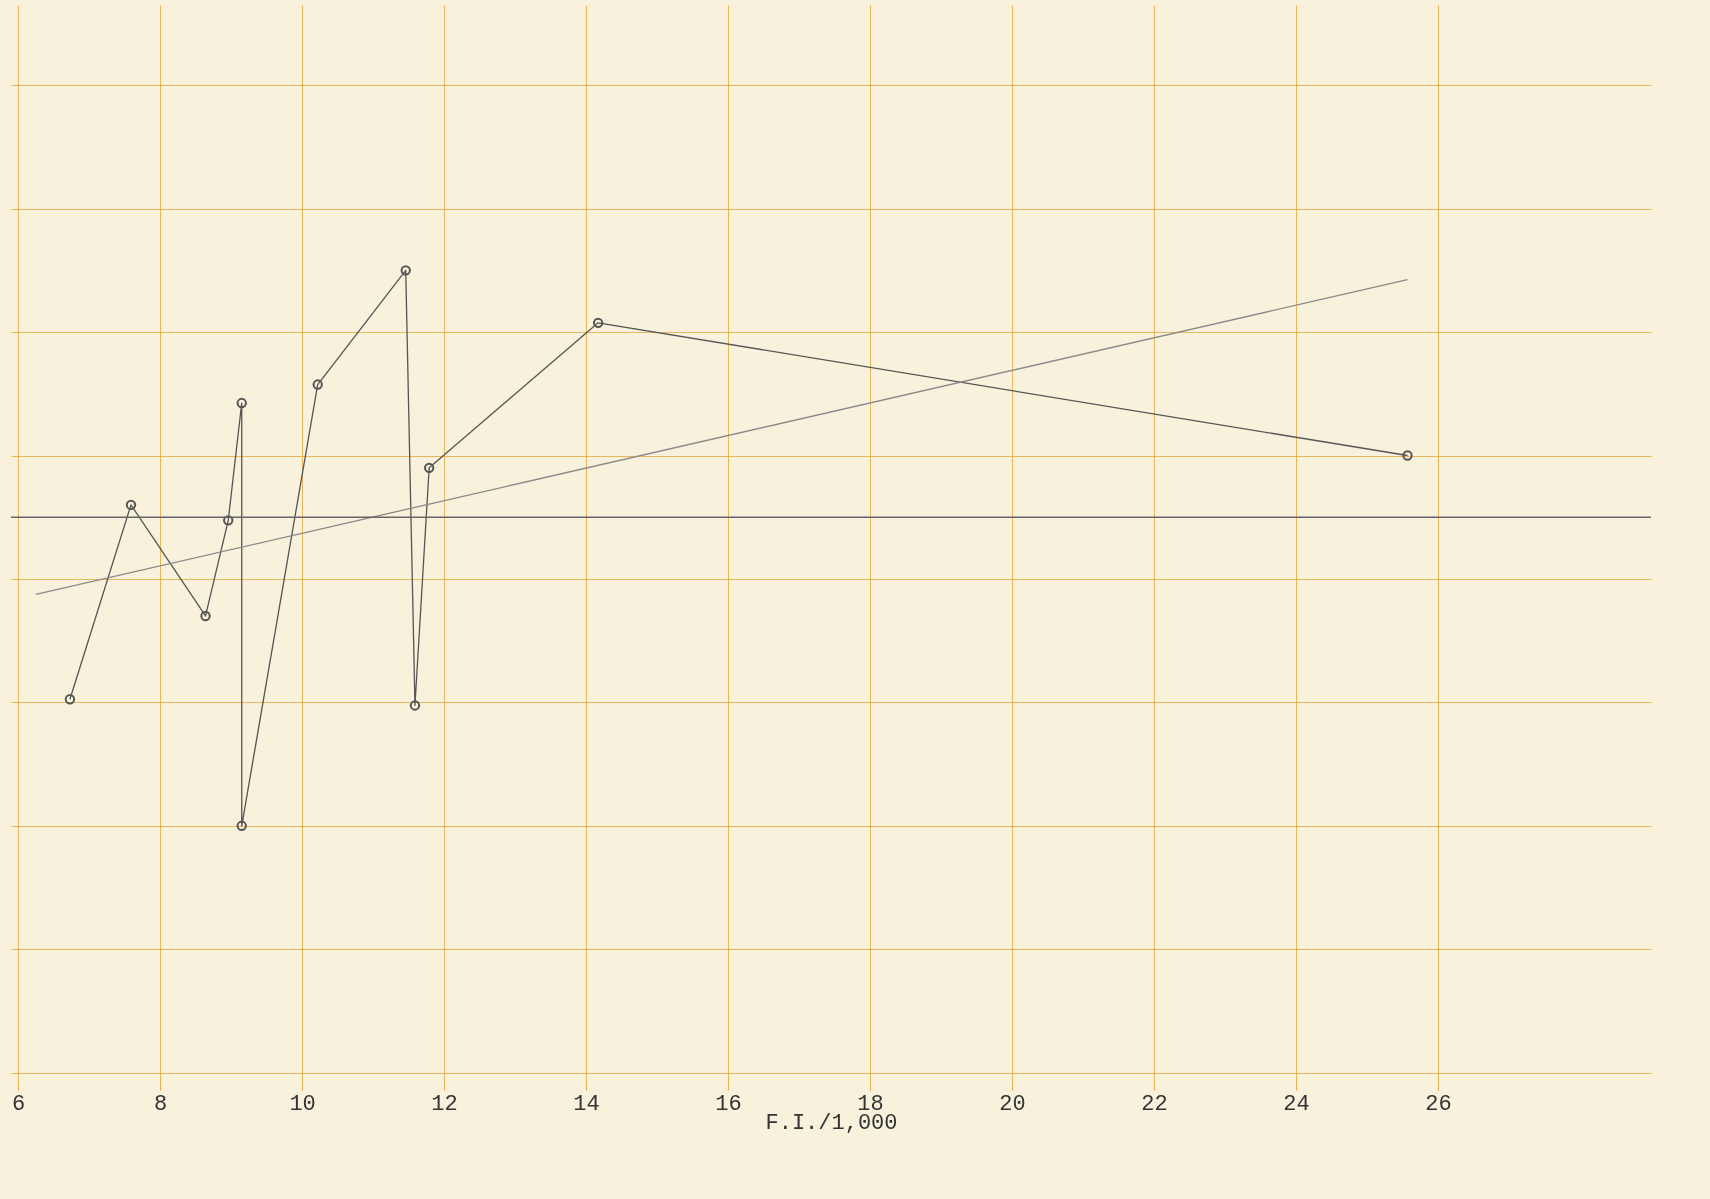  What do you see at coordinates (1012, 1104) in the screenshot?
I see `x-tick-label: 20` at bounding box center [1012, 1104].